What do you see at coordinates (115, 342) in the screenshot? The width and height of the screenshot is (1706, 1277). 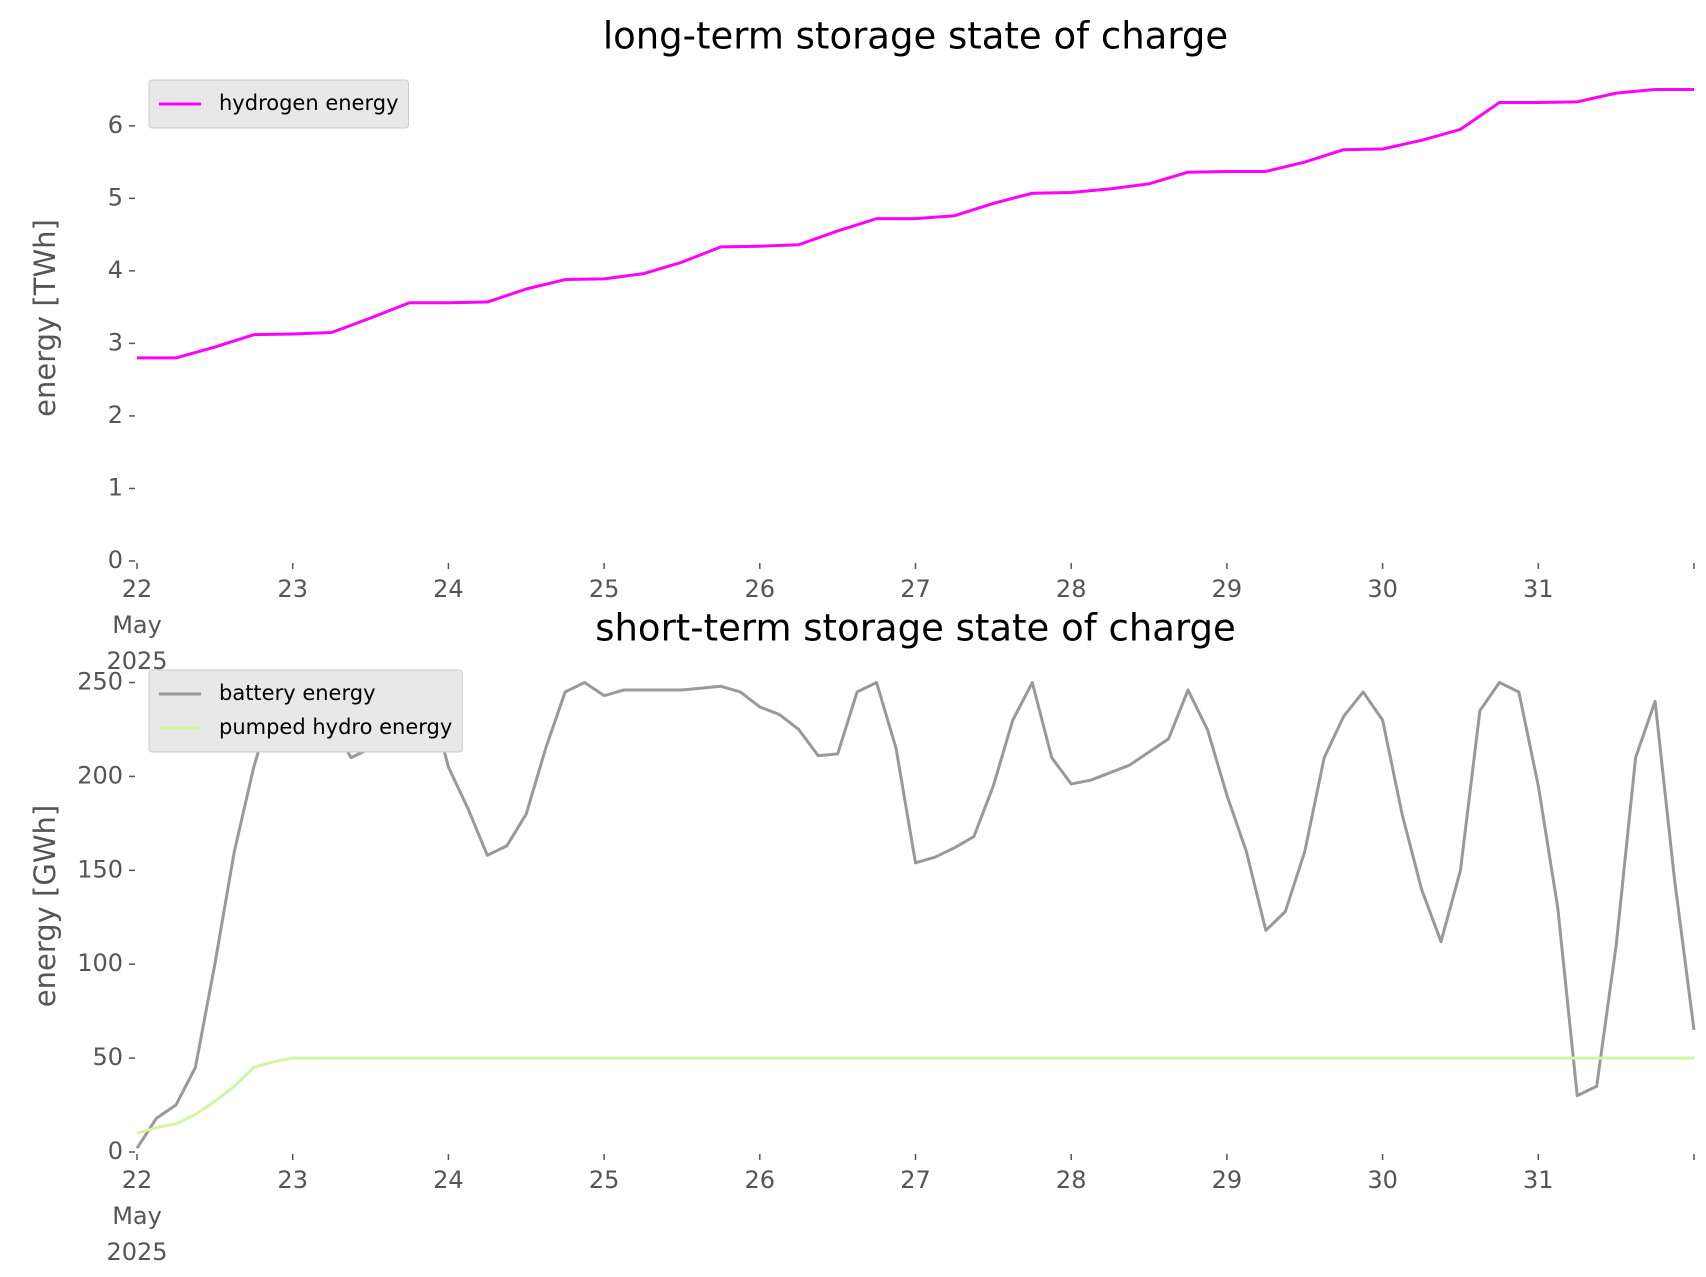 I see `y-tick-label: 3` at bounding box center [115, 342].